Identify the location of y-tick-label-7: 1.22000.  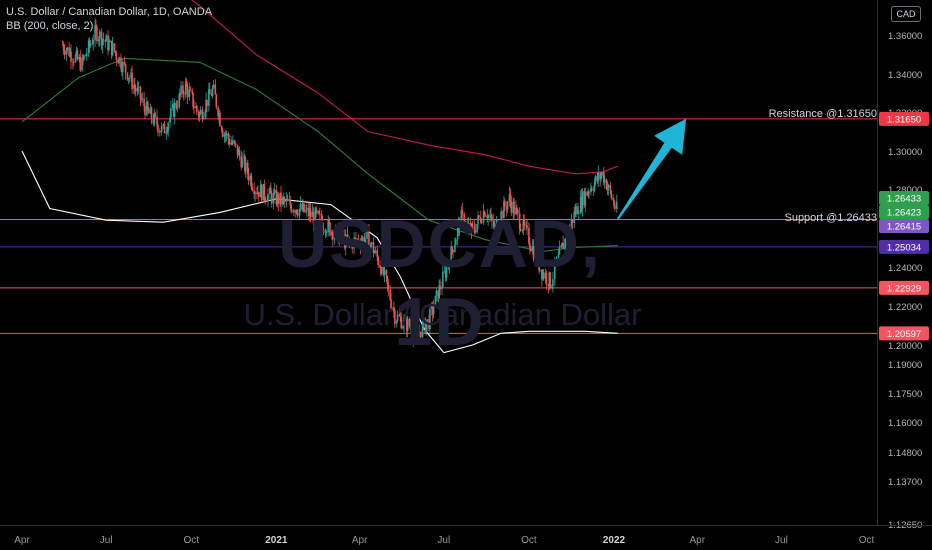
(905, 307).